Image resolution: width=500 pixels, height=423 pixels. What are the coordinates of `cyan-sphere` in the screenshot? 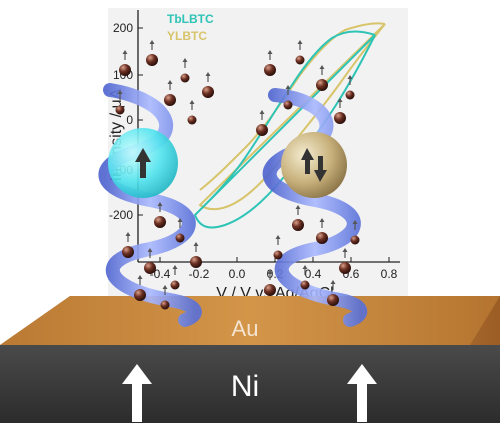 It's located at (143, 163).